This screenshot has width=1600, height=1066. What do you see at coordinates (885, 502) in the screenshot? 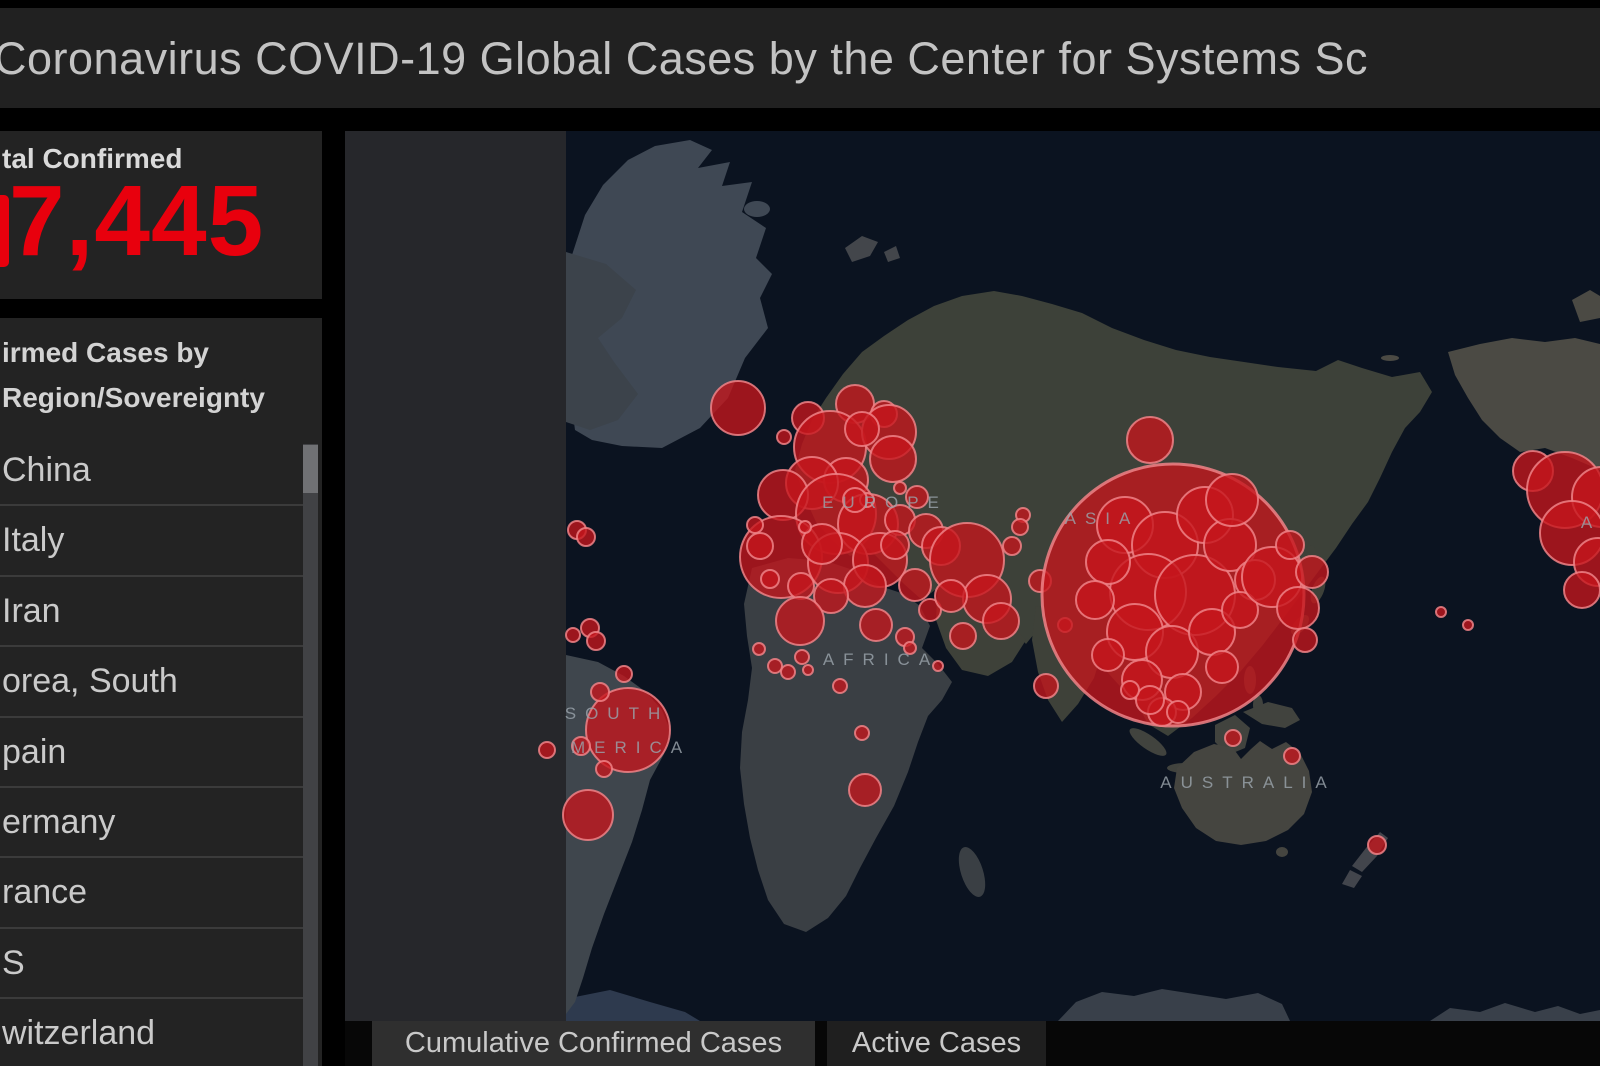
I see `continent-label: EUROPE` at bounding box center [885, 502].